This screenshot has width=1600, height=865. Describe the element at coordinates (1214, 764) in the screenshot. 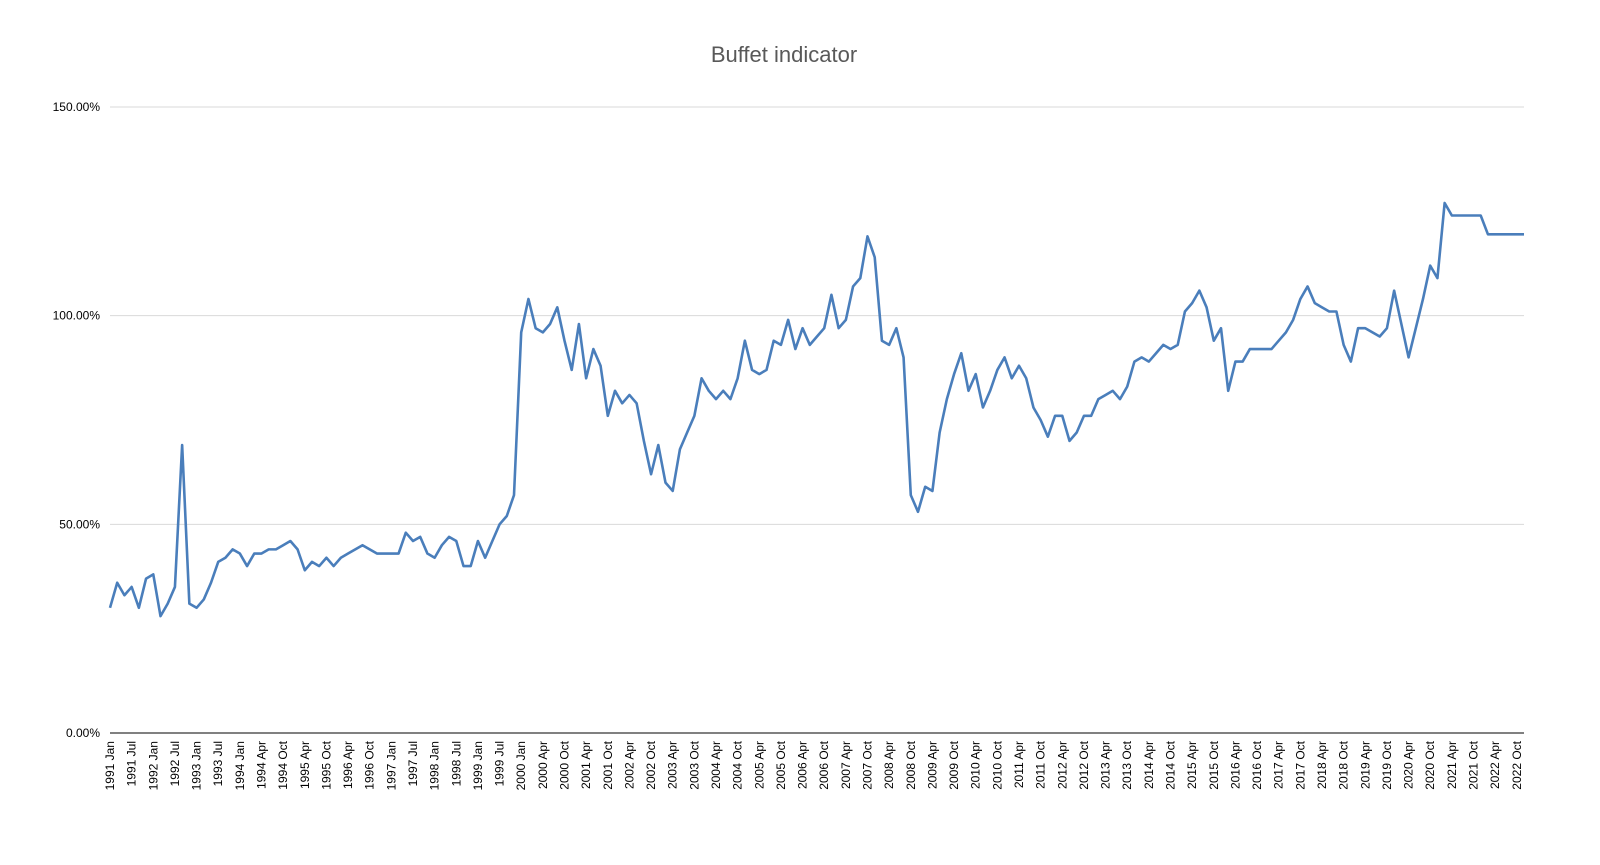

I see `x-tick-label: 2015 Oct` at that location.